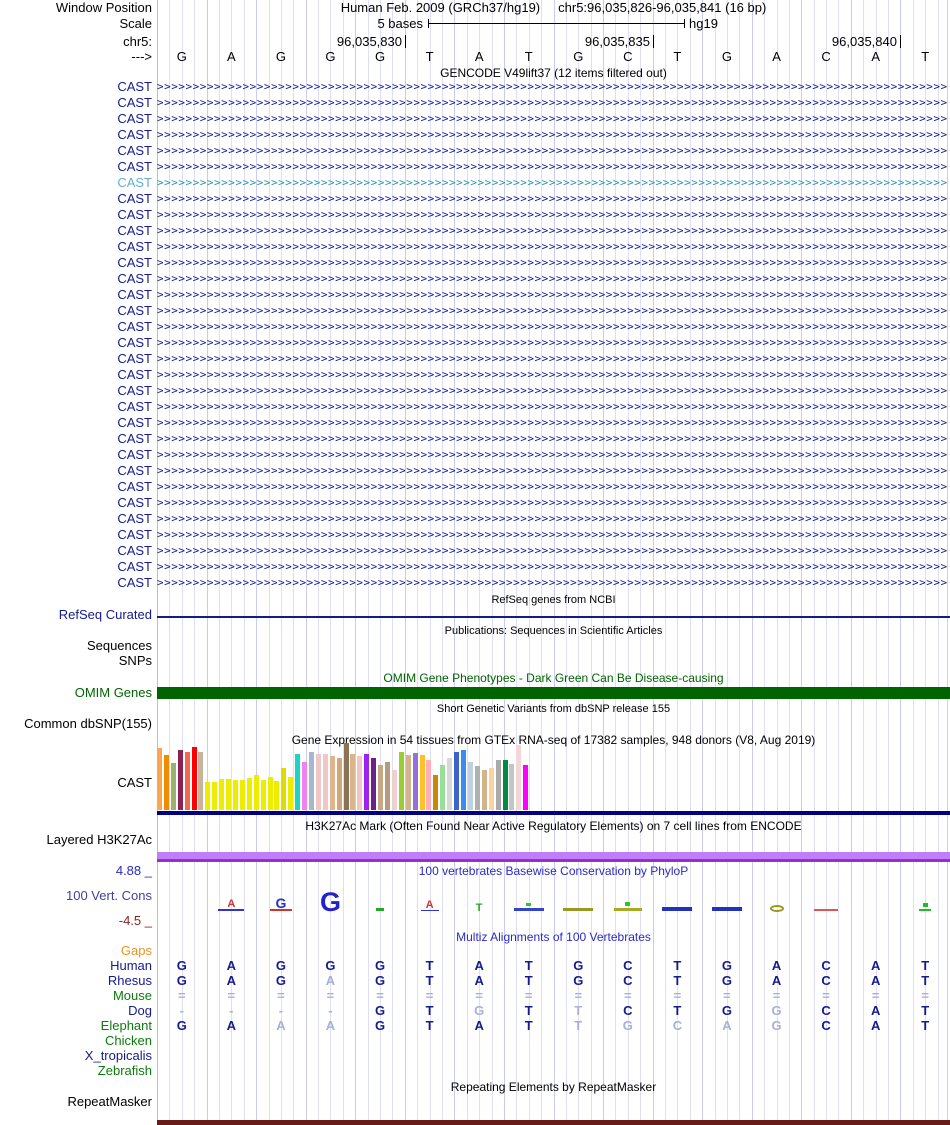  Describe the element at coordinates (553, 693) in the screenshot. I see `omim-gene-bar` at that location.